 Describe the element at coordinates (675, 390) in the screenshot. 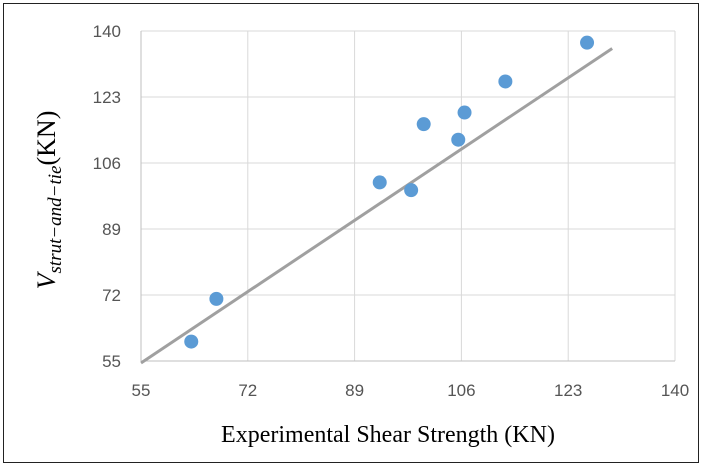

I see `x-tick-label: 140` at that location.